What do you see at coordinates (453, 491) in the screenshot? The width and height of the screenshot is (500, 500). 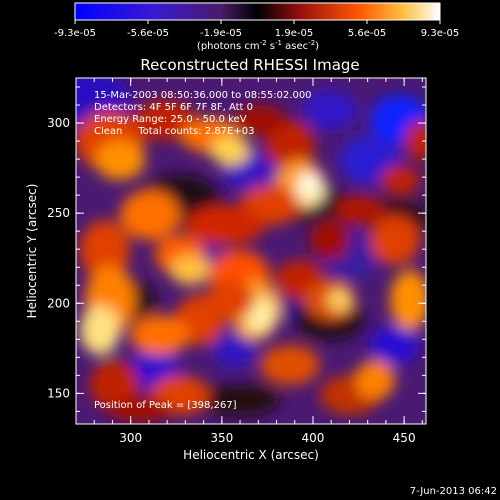 I see `footer-timestamp: 7-Jun-2013 06:42` at bounding box center [453, 491].